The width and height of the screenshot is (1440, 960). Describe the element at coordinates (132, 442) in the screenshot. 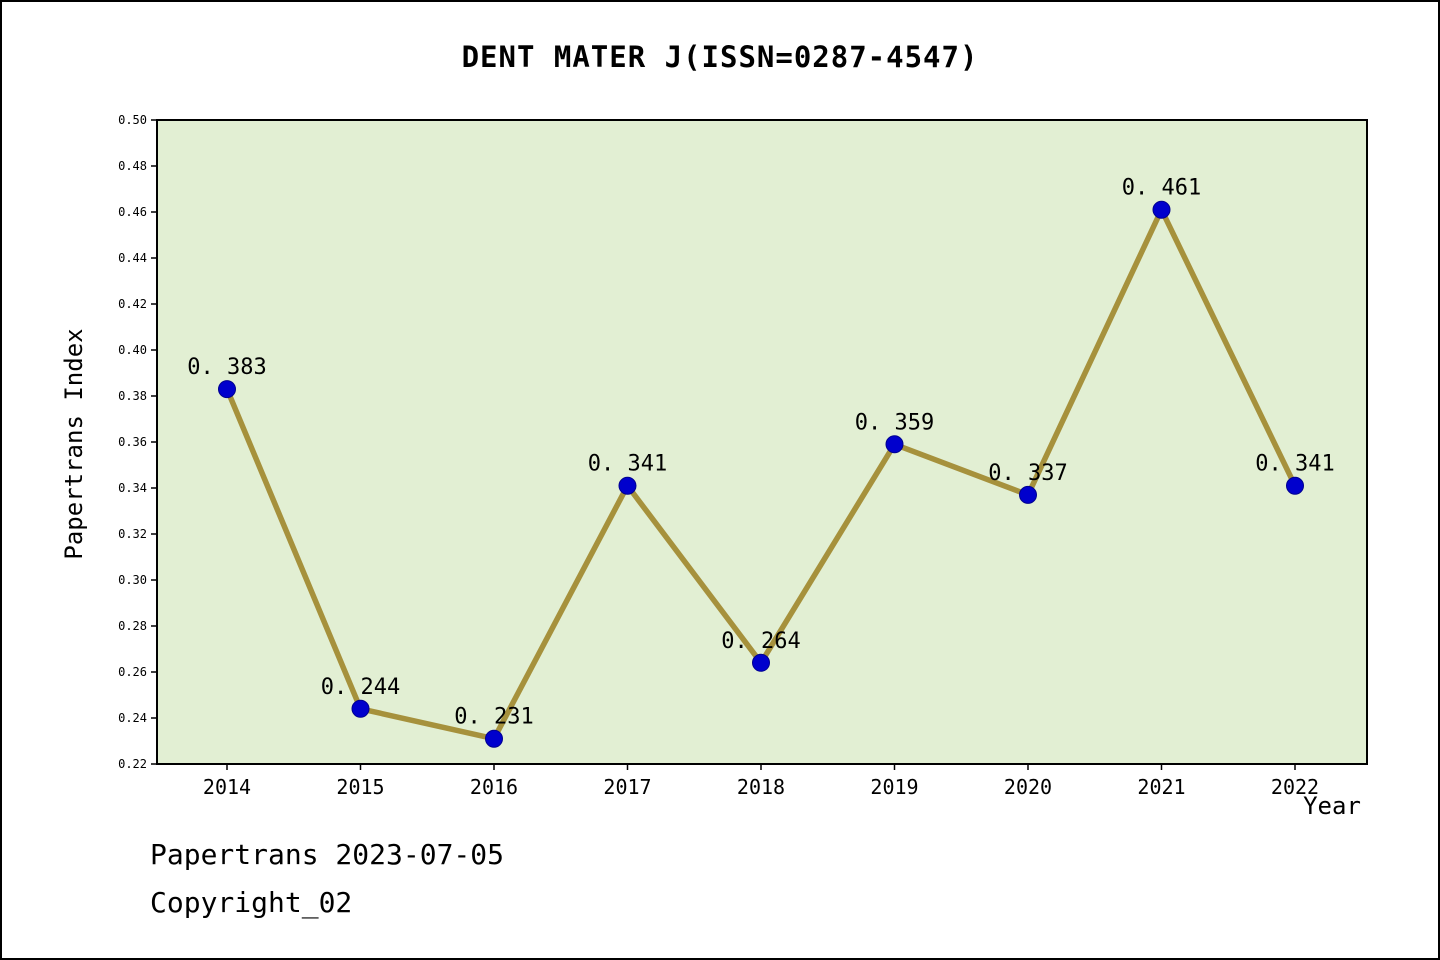

I see `y-tick-label: 0.36` at that location.